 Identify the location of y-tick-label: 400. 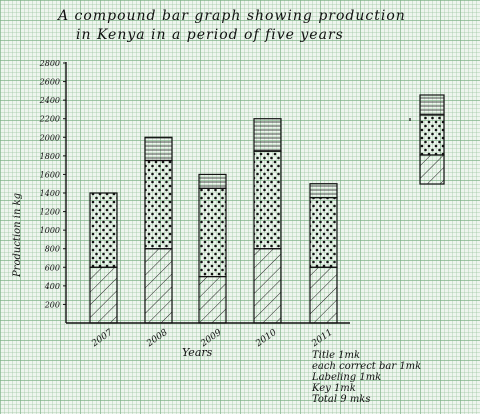
(52, 286).